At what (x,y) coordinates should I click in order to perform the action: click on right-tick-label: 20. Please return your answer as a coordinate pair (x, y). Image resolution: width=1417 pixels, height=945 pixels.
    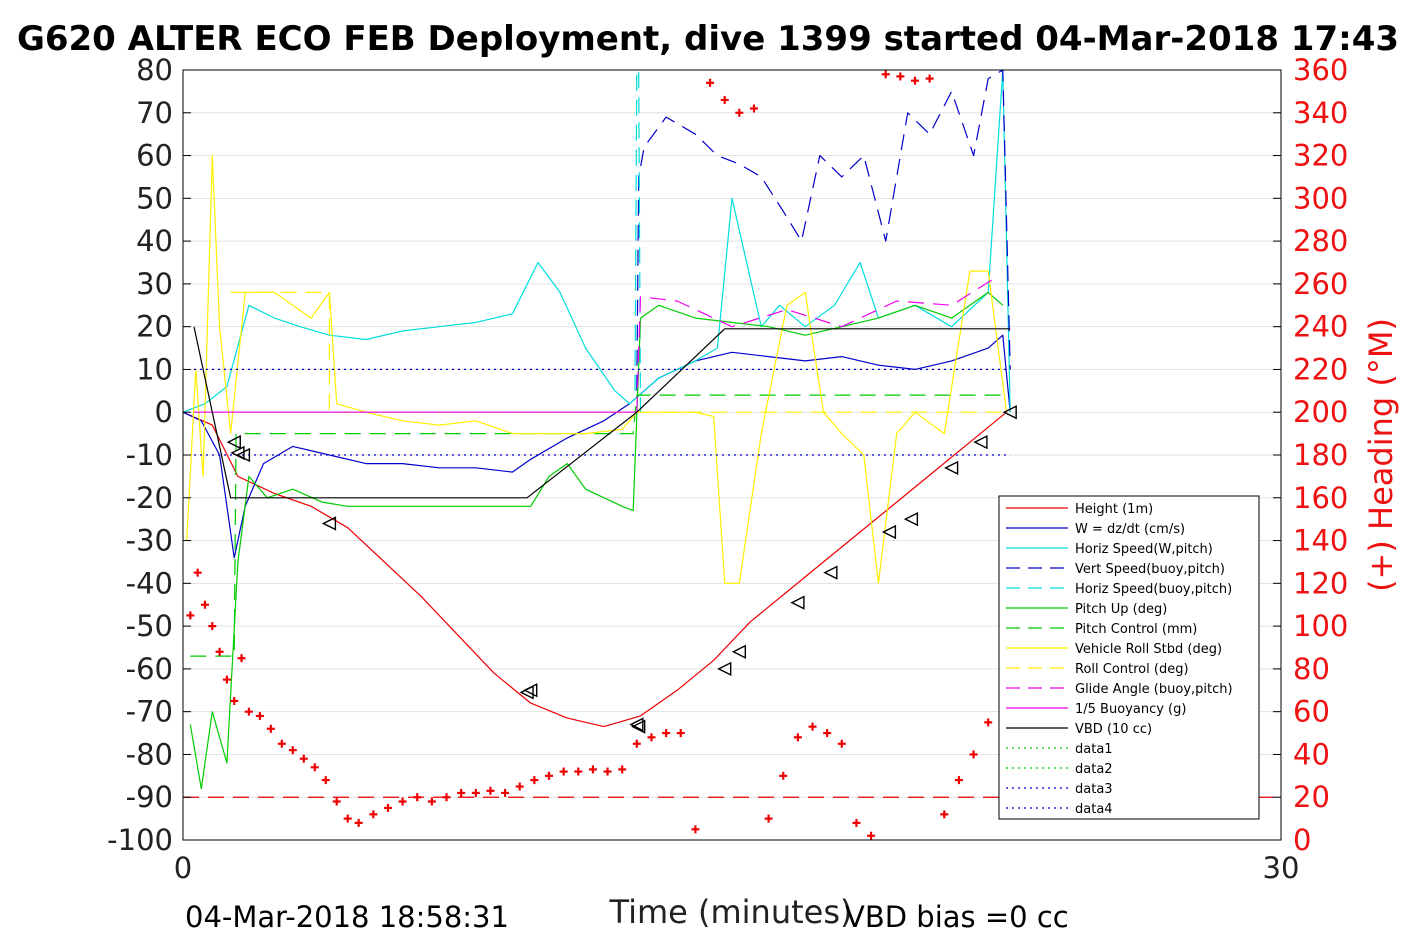
    Looking at the image, I should click on (1311, 797).